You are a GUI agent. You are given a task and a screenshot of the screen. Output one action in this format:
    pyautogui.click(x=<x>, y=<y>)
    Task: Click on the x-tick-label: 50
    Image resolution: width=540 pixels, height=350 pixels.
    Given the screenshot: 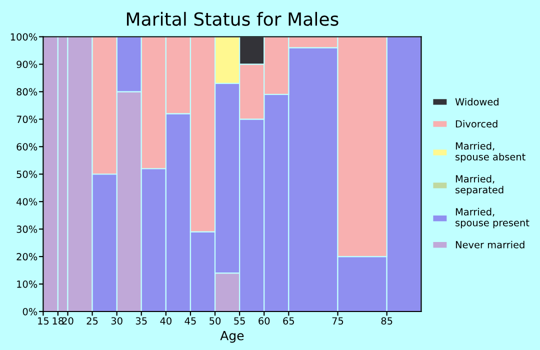 What is the action you would take?
    pyautogui.click(x=215, y=321)
    